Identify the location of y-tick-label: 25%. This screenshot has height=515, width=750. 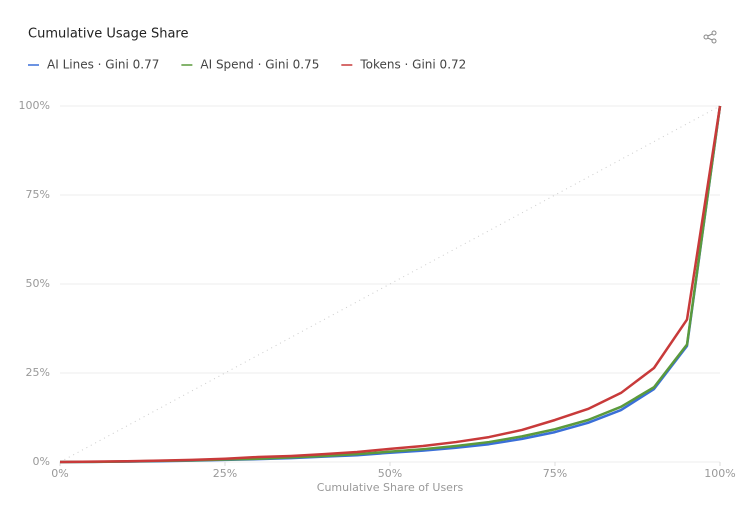
(38, 372).